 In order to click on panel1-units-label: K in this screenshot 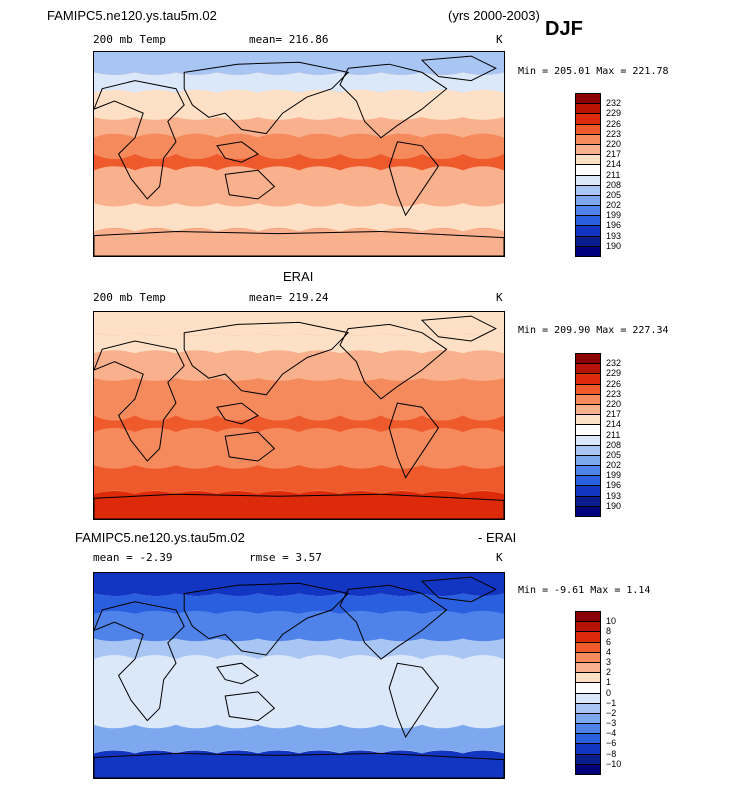, I will do `click(499, 39)`.